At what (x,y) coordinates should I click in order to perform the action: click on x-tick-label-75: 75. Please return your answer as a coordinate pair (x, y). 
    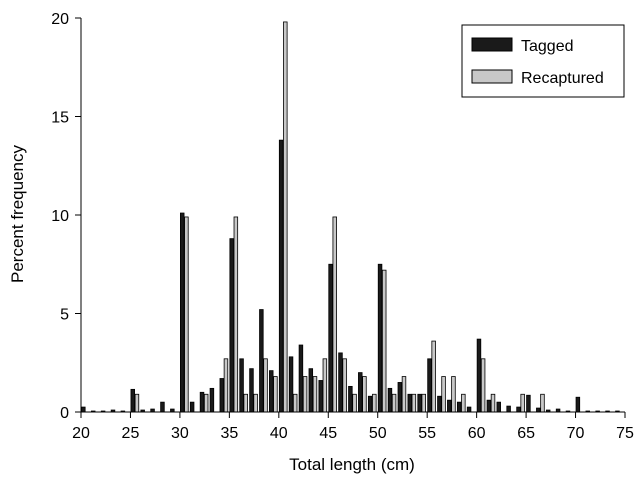
    Looking at the image, I should click on (625, 433).